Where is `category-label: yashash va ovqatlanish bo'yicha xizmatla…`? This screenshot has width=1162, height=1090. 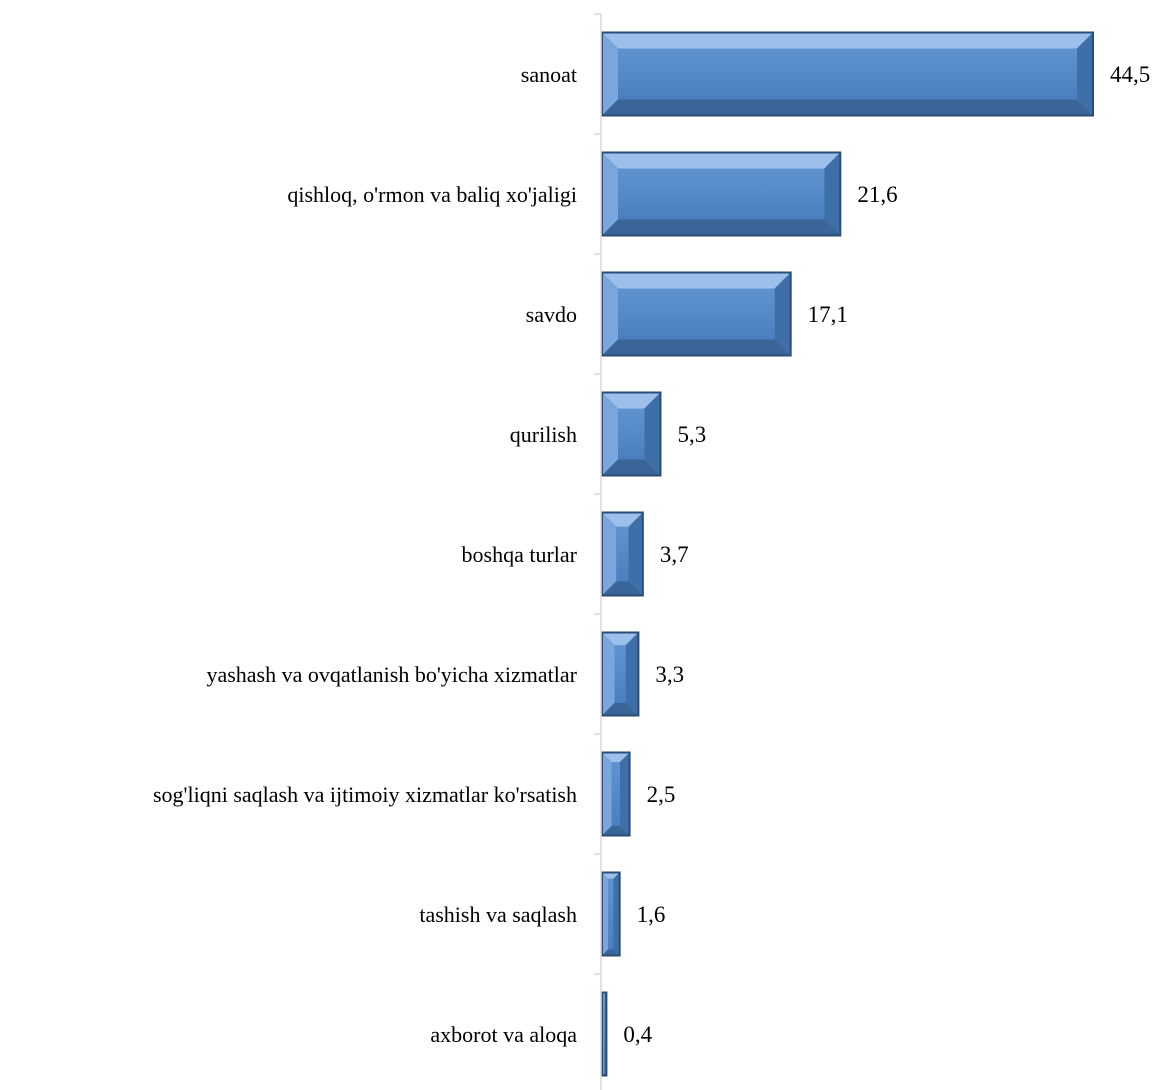 category-label: yashash va ovqatlanish bo'yicha xizmatla… is located at coordinates (391, 674).